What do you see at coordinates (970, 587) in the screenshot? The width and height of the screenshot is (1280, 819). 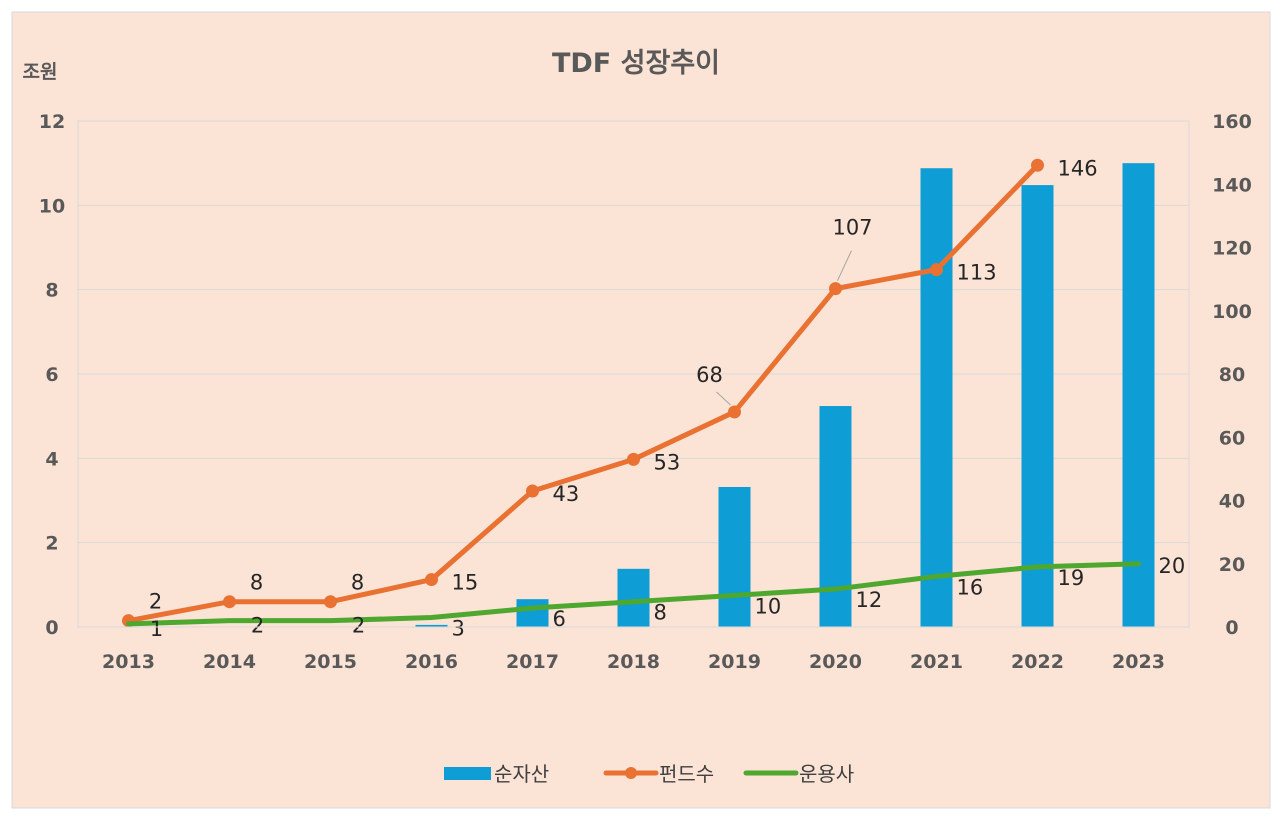 I see `data-label-운용사: 16` at bounding box center [970, 587].